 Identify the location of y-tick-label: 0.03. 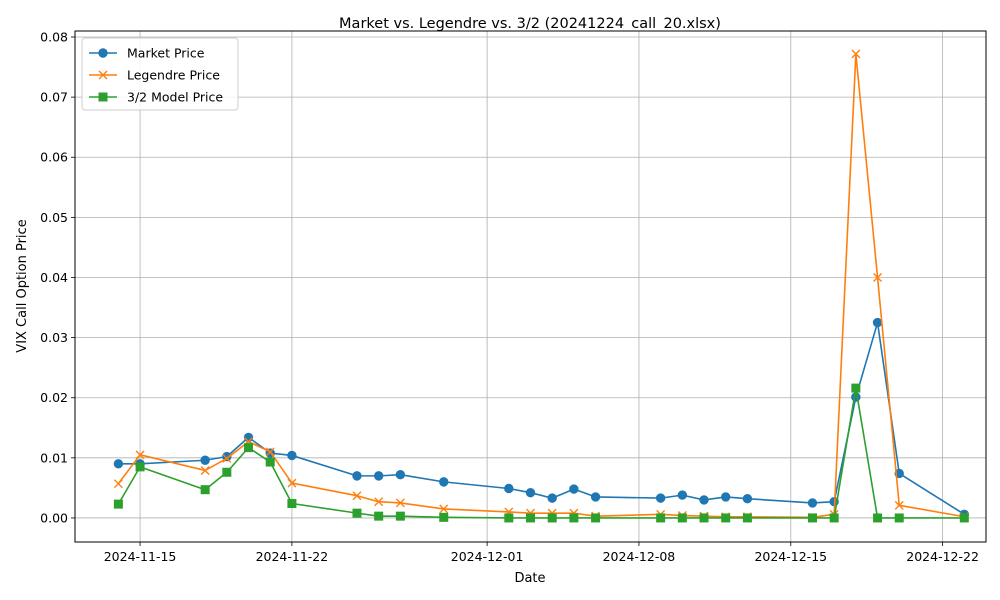
(54, 337).